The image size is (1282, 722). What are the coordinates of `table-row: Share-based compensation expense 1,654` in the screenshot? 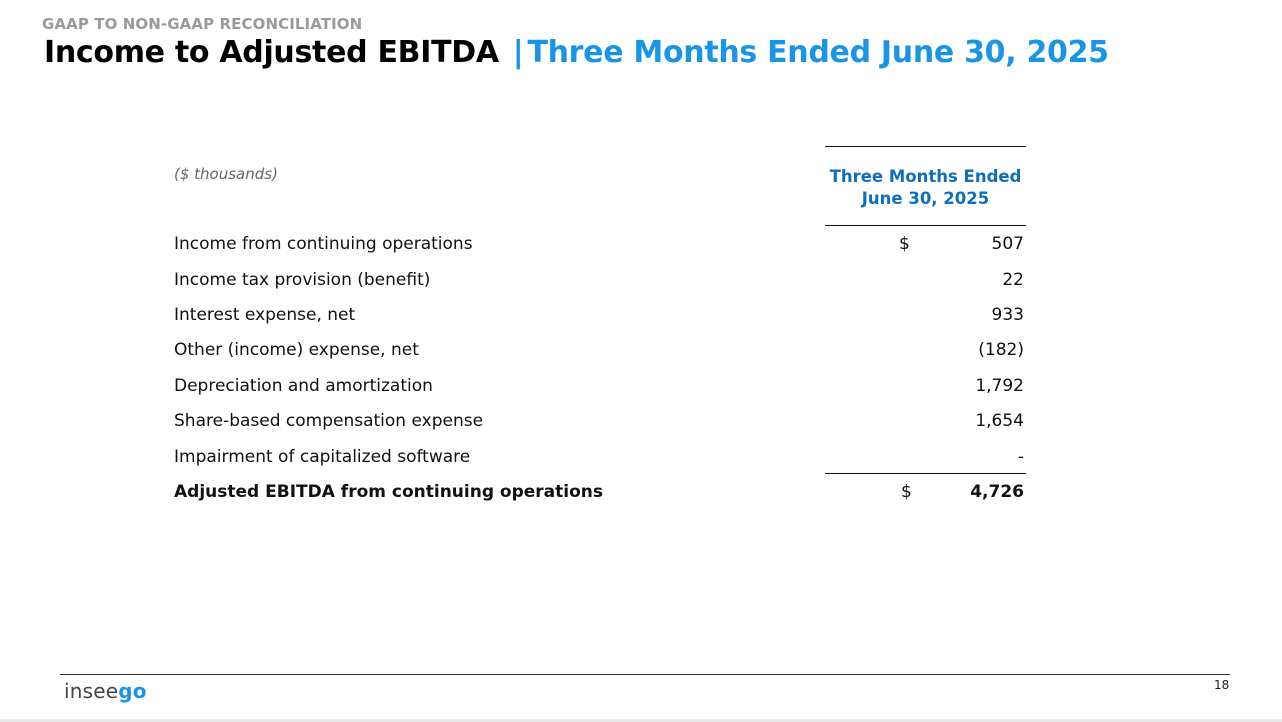 It's located at (600, 421).